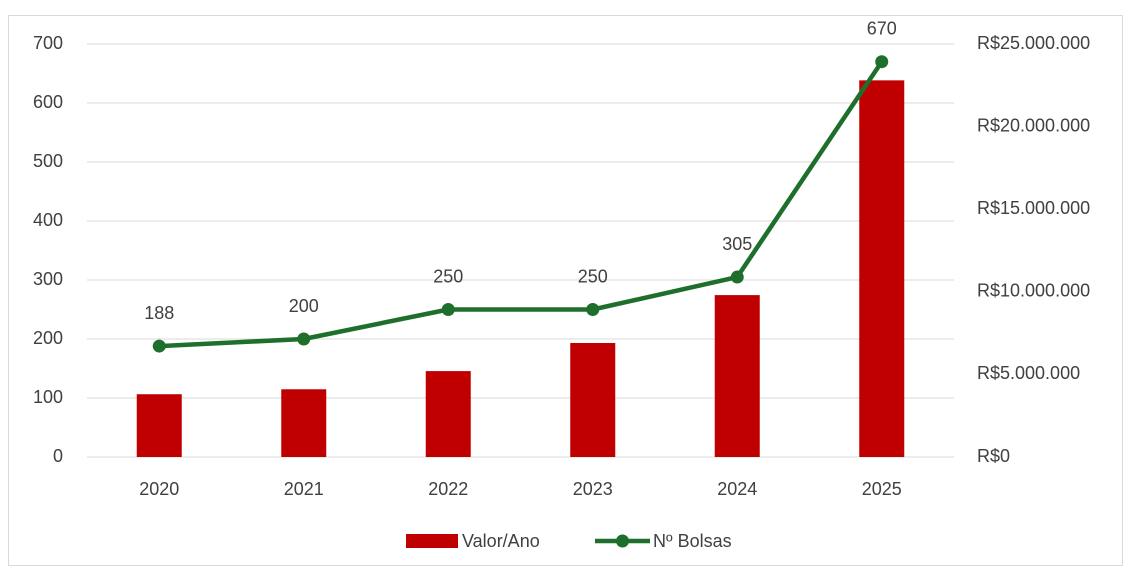 The image size is (1131, 569). I want to click on y2-tick-label: R$5.000.000, so click(1028, 373).